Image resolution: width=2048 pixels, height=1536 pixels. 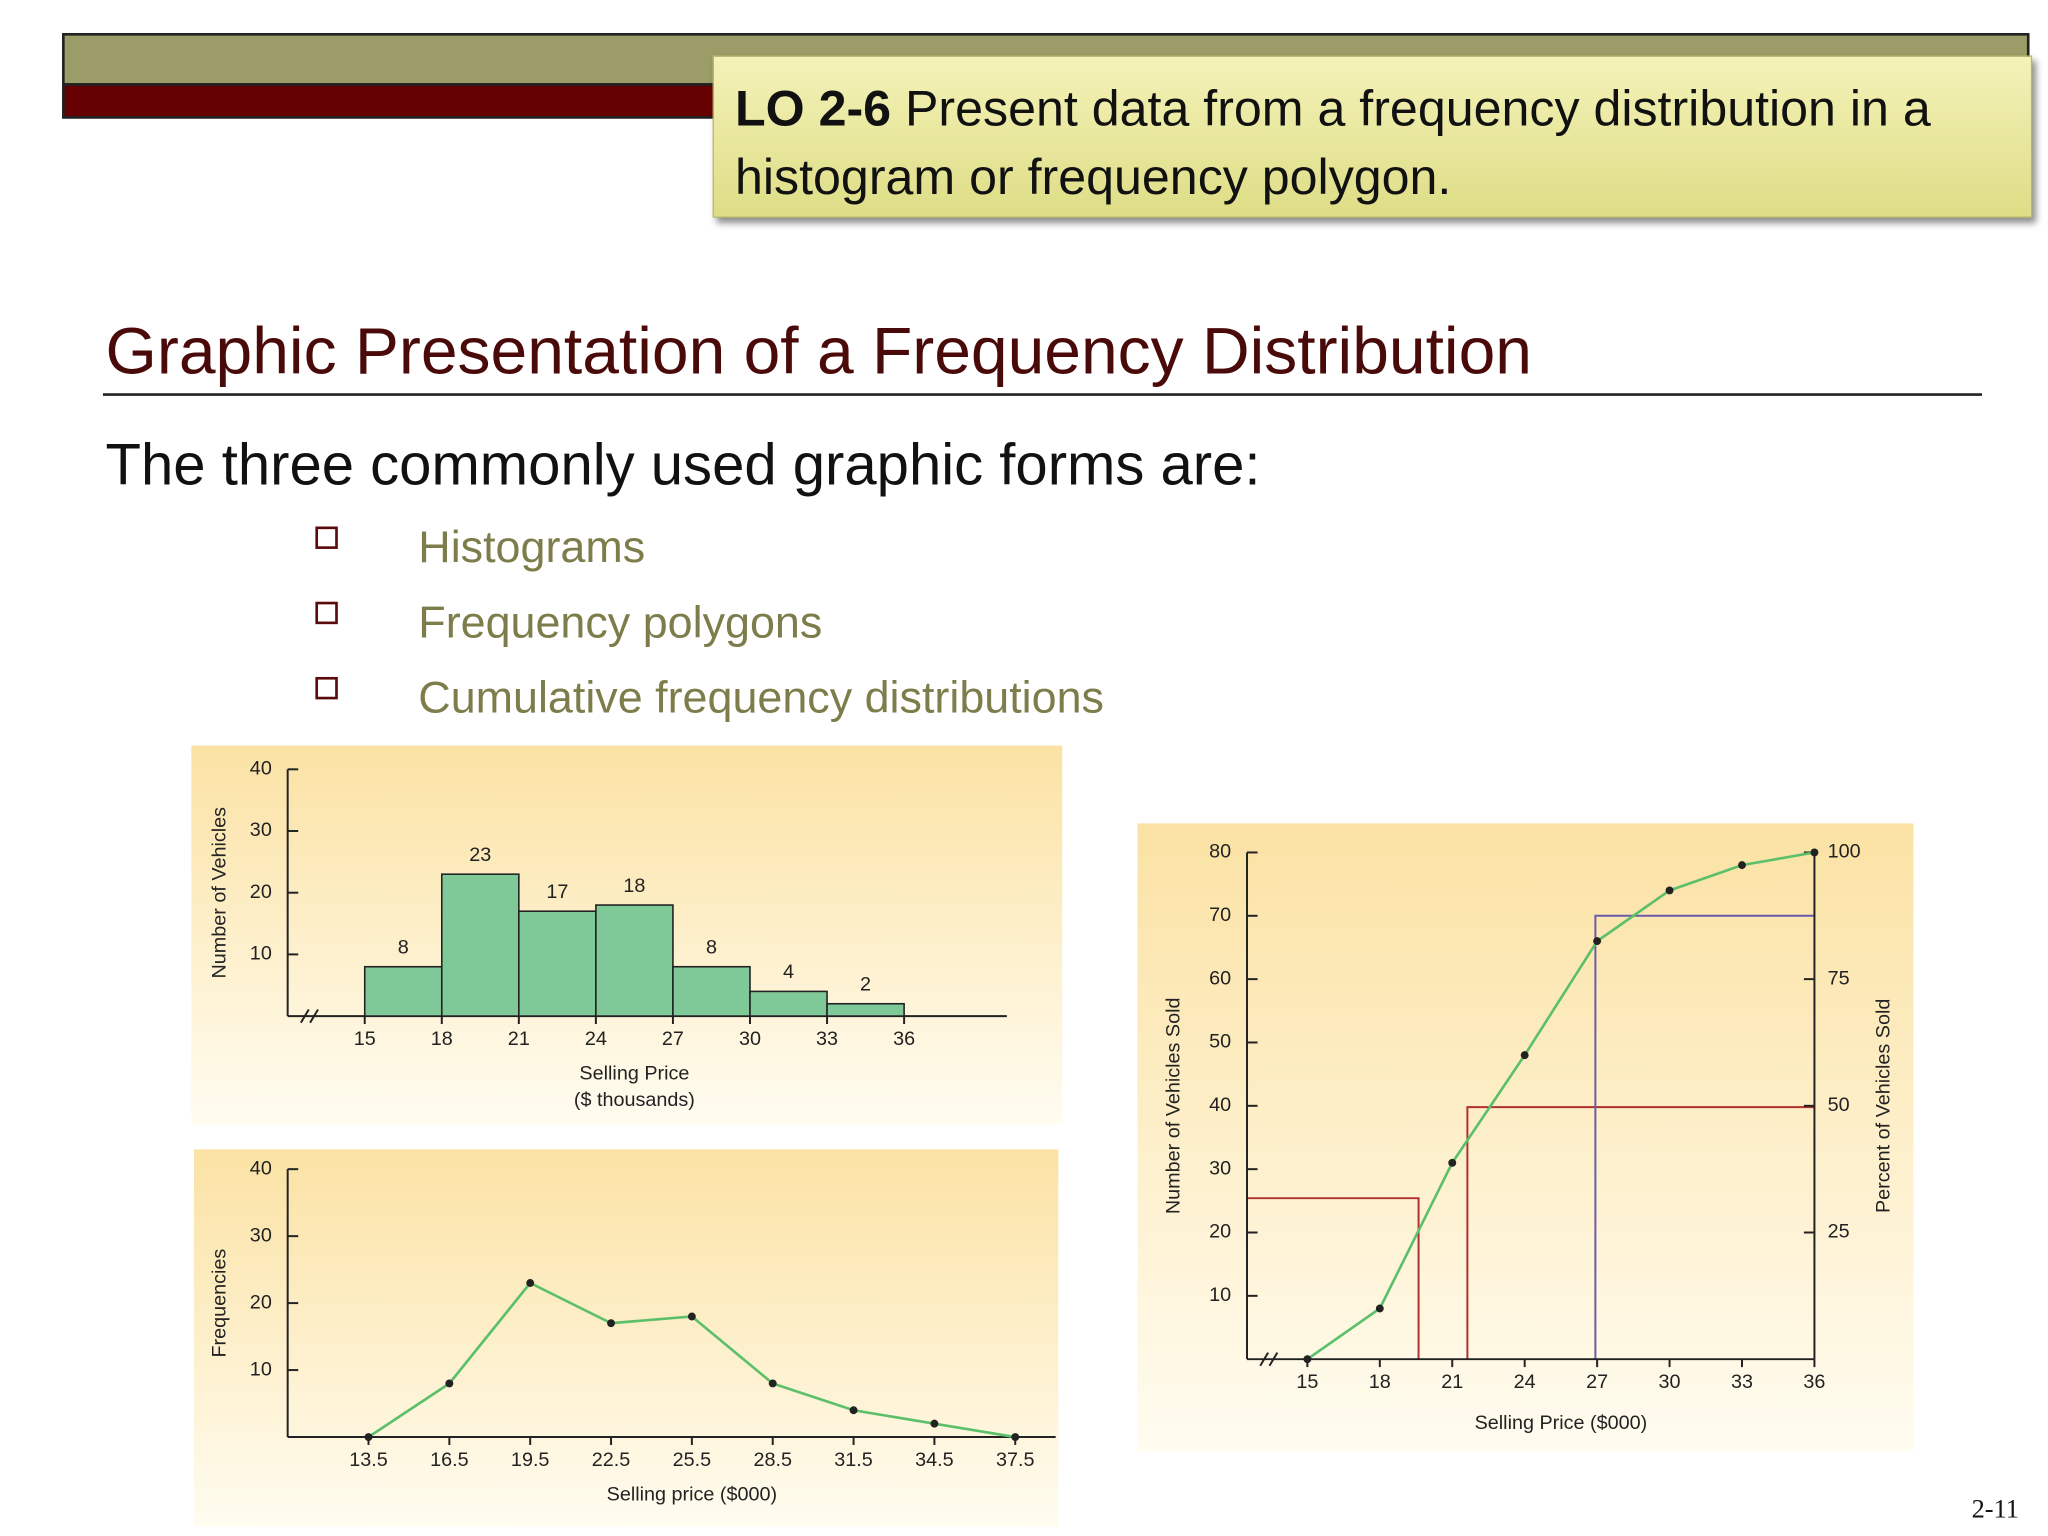 What do you see at coordinates (1884, 1106) in the screenshot?
I see `y2-axis-label: Percent of Vehicles Sold` at bounding box center [1884, 1106].